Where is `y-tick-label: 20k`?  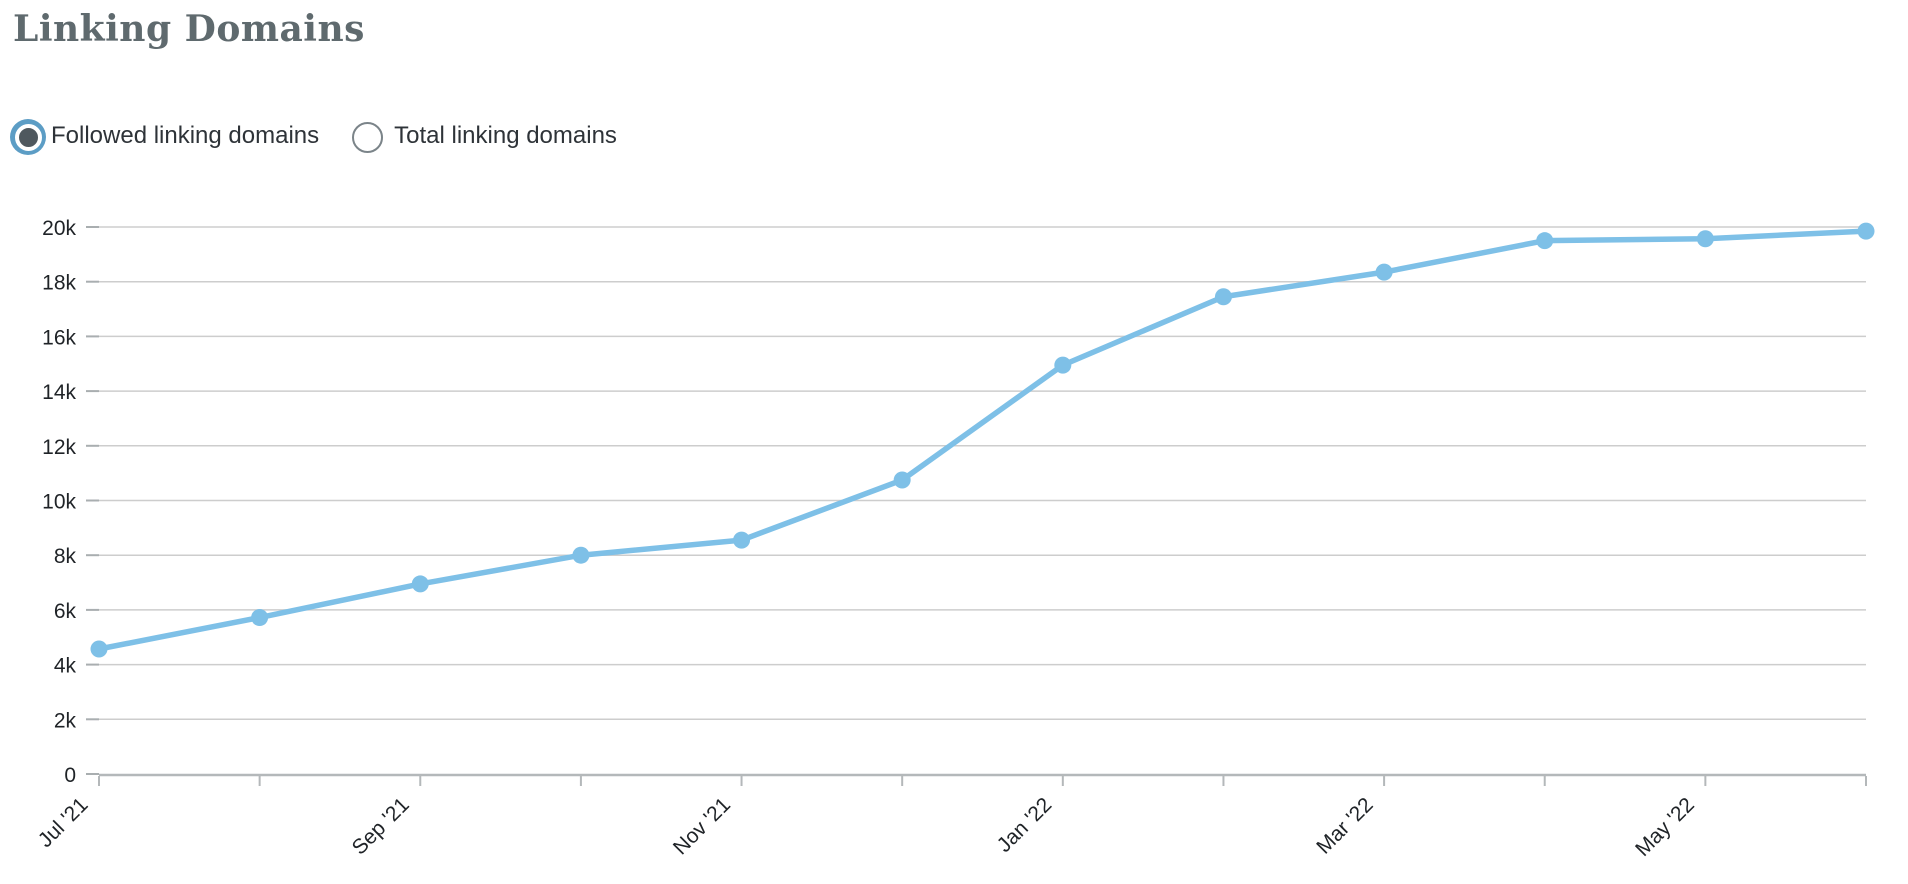 y-tick-label: 20k is located at coordinates (59, 228).